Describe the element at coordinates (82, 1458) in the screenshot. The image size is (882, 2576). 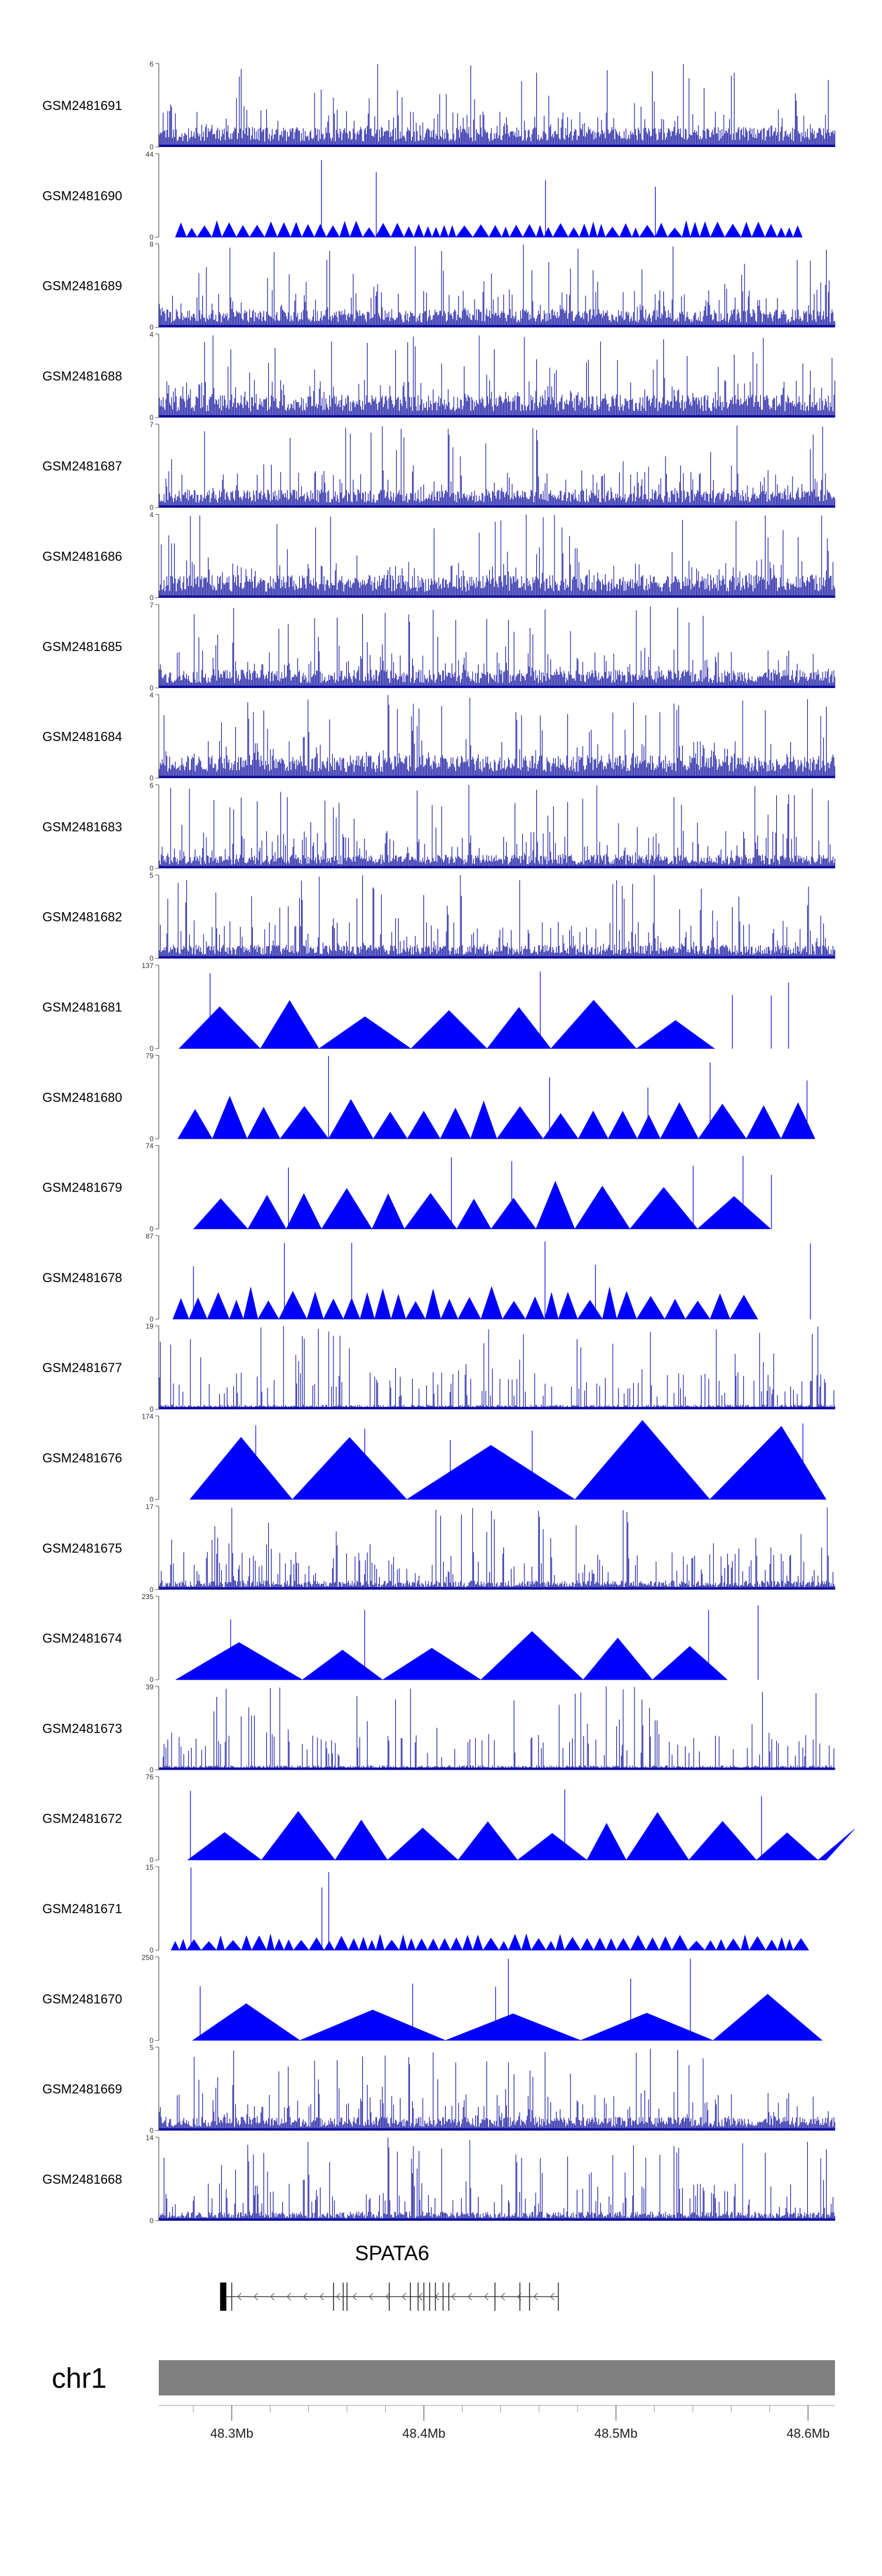
I see `track-label: GSM2481676` at that location.